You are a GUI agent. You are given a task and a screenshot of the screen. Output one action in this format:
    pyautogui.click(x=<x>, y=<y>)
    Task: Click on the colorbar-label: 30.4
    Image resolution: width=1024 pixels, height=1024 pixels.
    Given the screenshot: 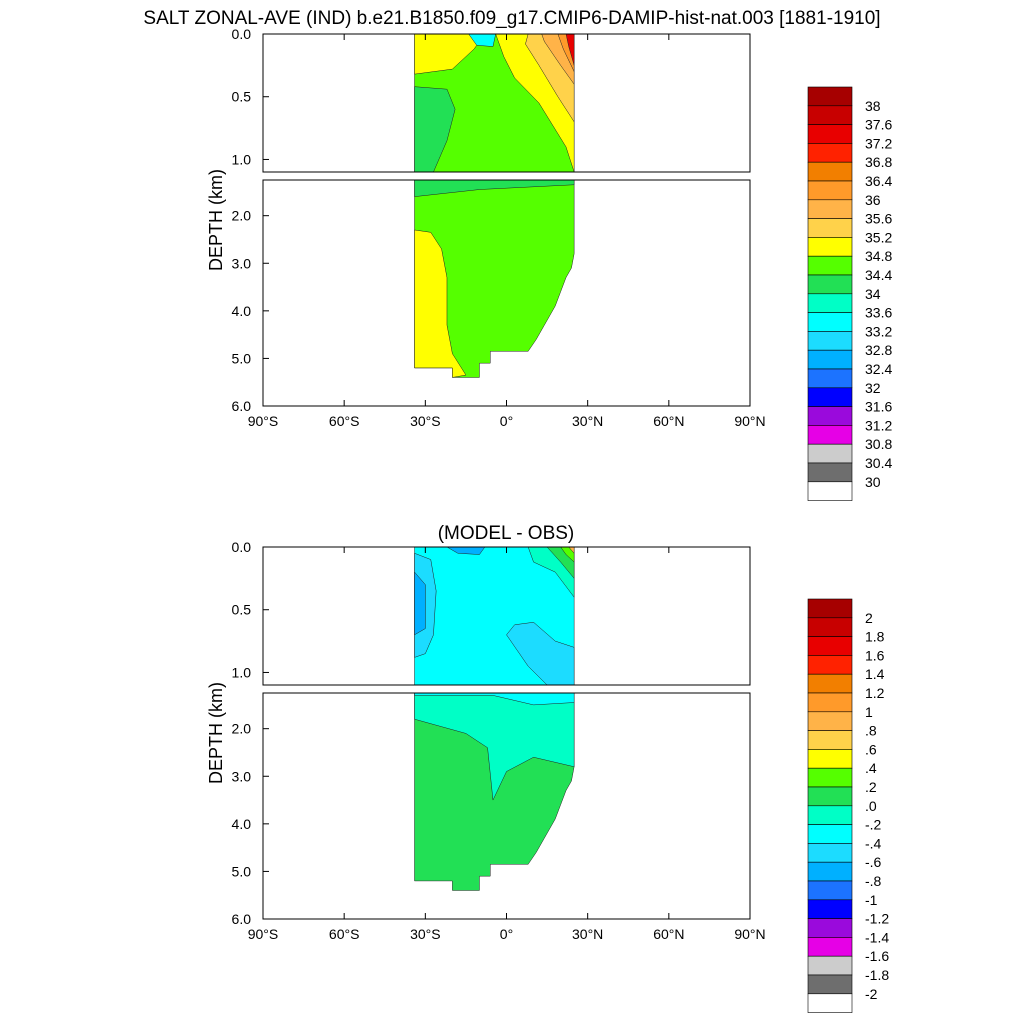 What is the action you would take?
    pyautogui.click(x=878, y=463)
    